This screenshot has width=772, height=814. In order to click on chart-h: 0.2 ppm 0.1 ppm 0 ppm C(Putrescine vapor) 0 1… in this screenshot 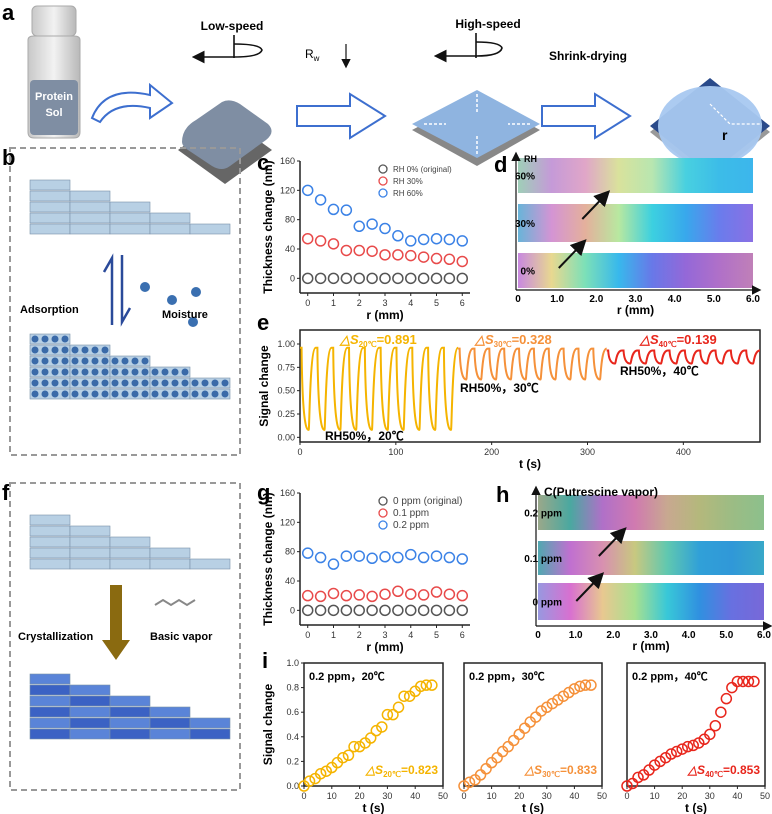, I will do `click(648, 569)`.